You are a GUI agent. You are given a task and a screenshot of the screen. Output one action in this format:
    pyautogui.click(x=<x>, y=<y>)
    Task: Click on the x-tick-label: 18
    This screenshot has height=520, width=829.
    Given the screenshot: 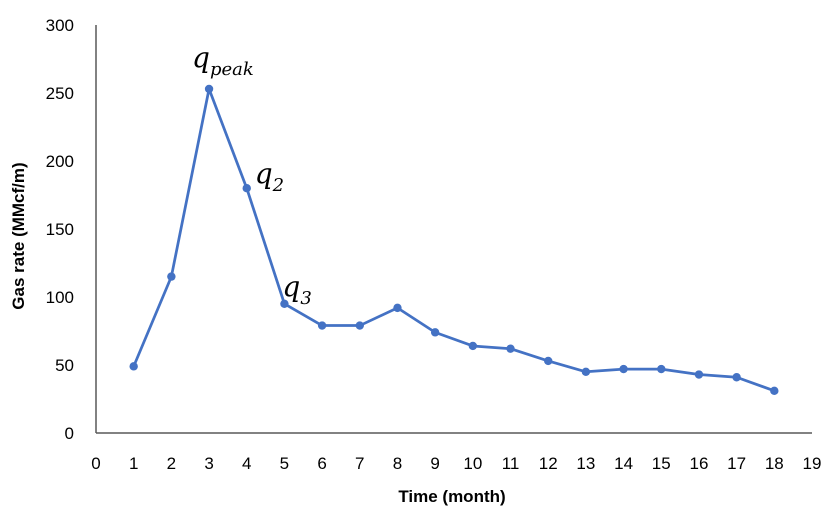 What is the action you would take?
    pyautogui.click(x=774, y=463)
    